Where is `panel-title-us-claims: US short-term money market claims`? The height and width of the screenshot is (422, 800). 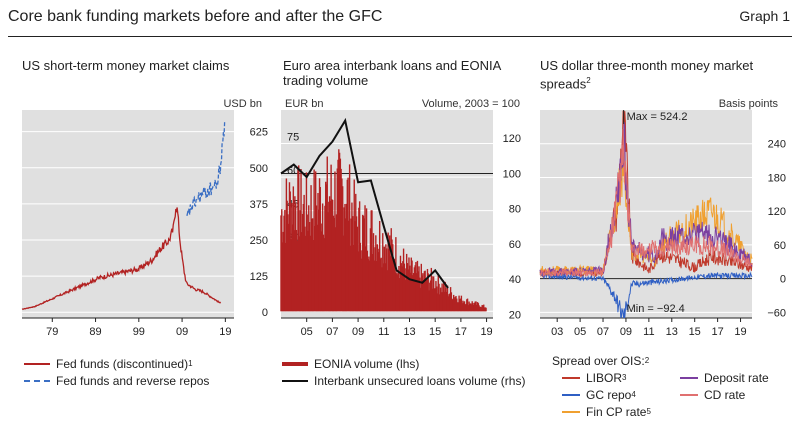 panel-title-us-claims: US short-term money market claims is located at coordinates (126, 65).